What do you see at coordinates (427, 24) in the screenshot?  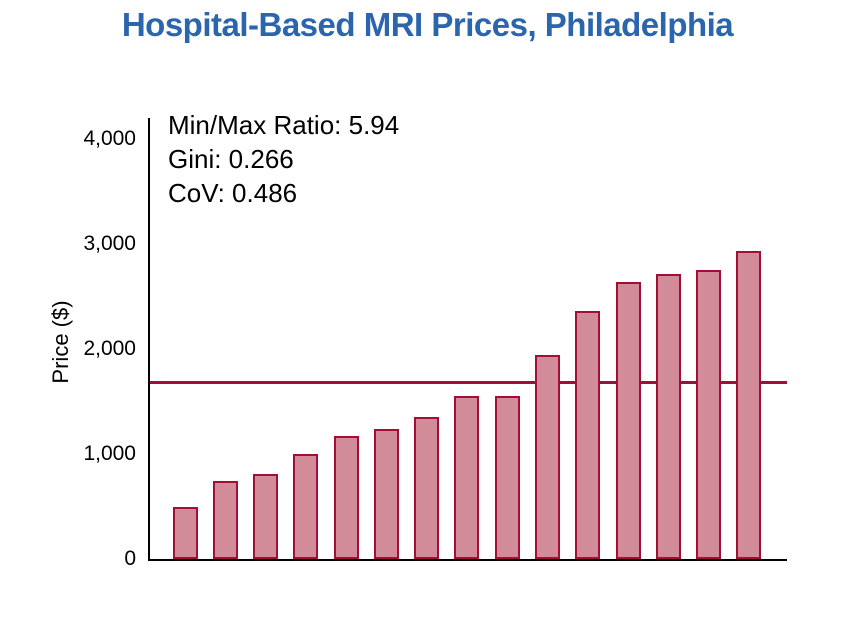 I see `chart-title: Hospital-Based MRI Prices, Philadelphia` at bounding box center [427, 24].